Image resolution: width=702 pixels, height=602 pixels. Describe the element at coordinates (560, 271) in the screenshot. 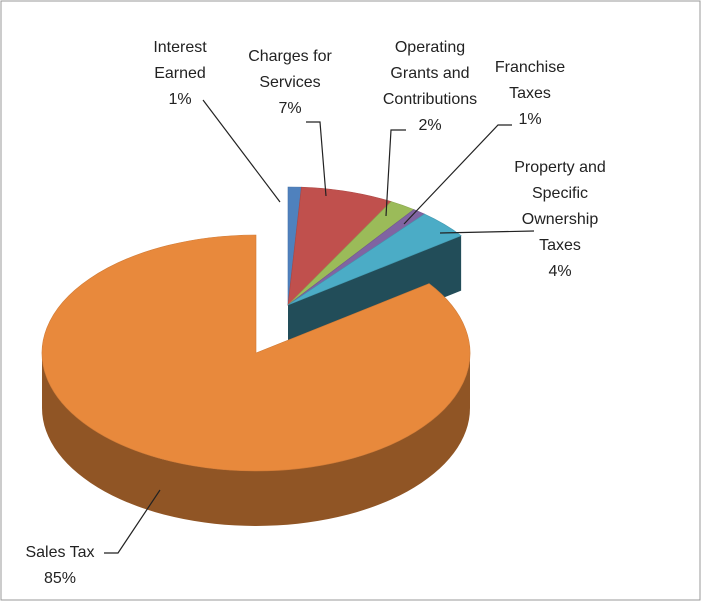

I see `label-value: 4%` at that location.